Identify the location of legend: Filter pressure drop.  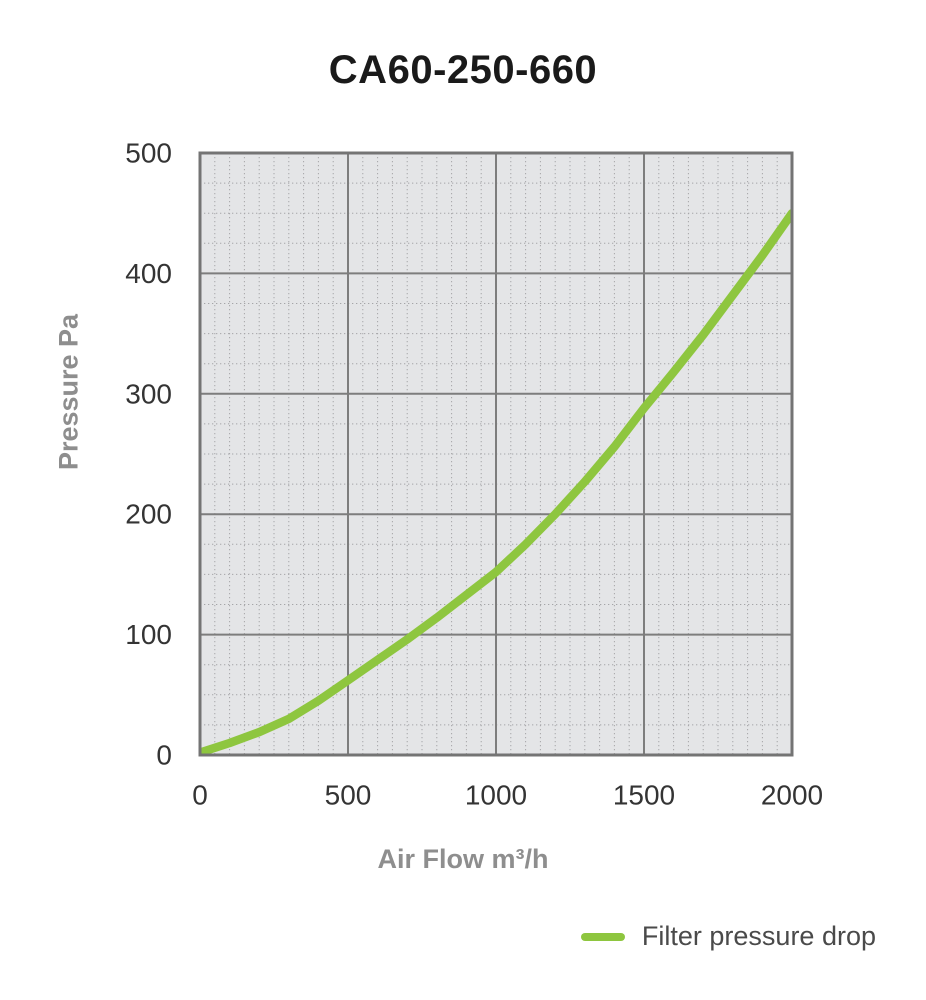
(728, 936).